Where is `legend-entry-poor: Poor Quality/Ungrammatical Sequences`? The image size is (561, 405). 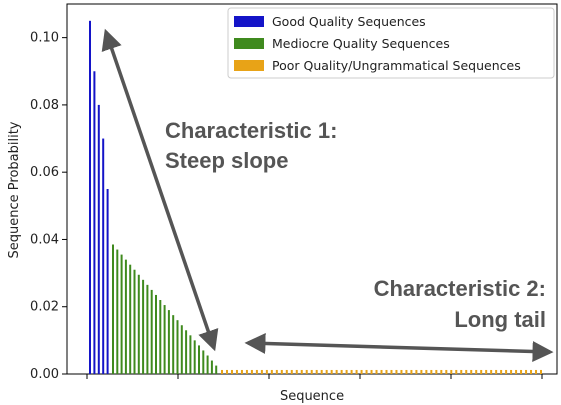 legend-entry-poor: Poor Quality/Ungrammatical Sequences is located at coordinates (396, 65).